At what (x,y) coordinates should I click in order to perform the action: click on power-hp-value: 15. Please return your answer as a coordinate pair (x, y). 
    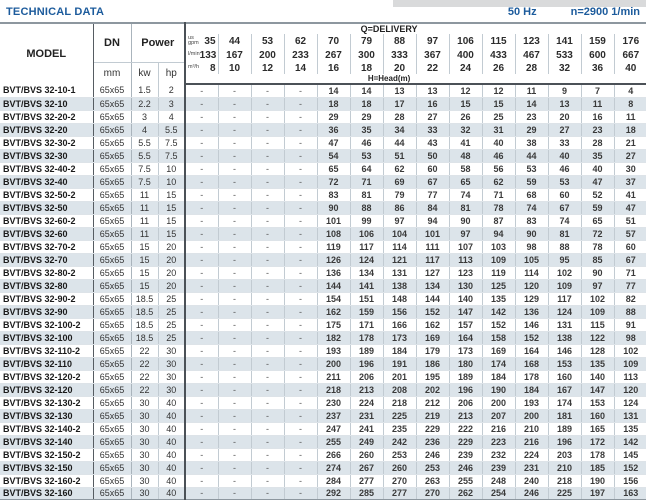
    Looking at the image, I should click on (172, 234).